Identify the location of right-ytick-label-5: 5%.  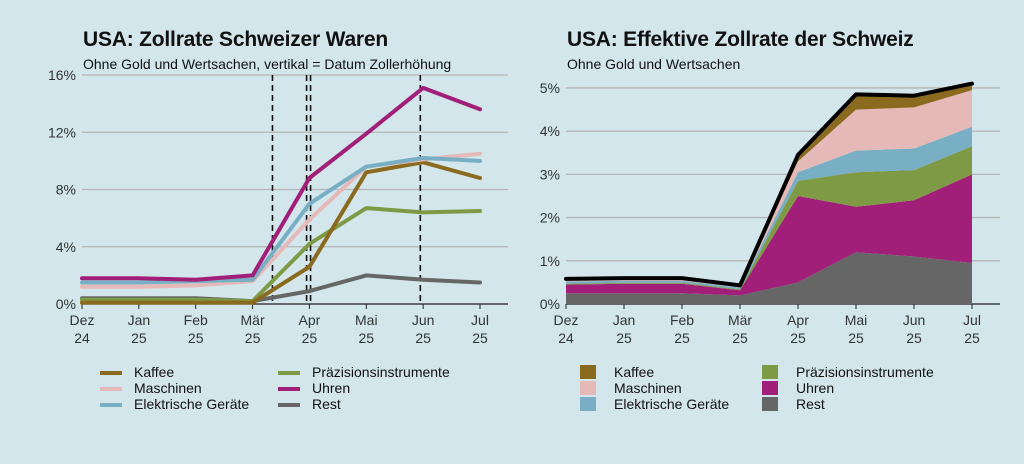
(550, 88).